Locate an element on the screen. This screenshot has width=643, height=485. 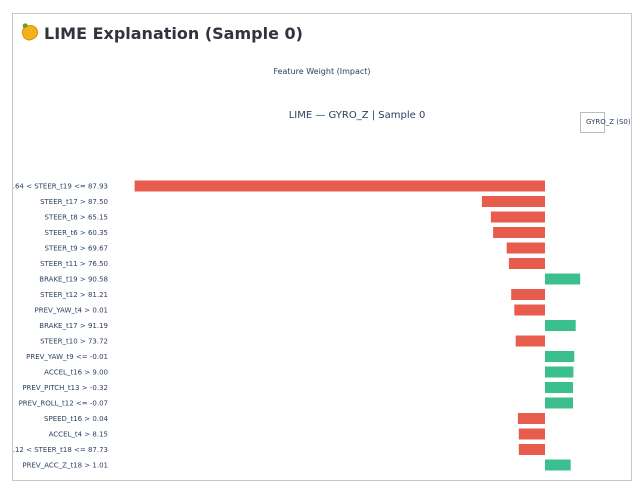
legend-label: GYRO_Z (S0) is located at coordinates (608, 122).